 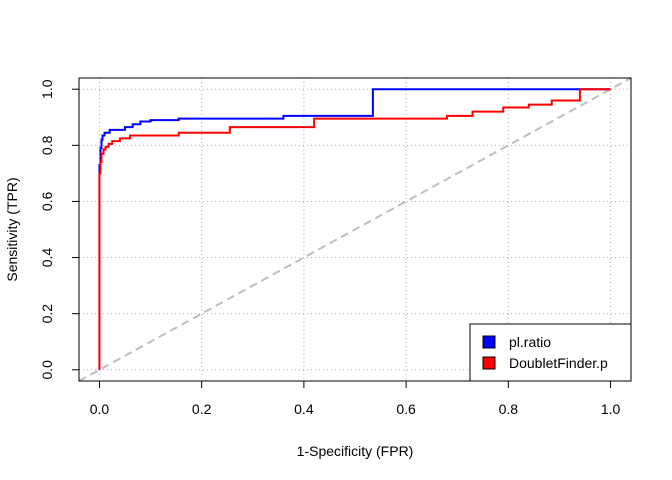 I want to click on y-axis: 0.0 0.2 0.4 0.6 0.8 1.0, so click(x=59, y=229).